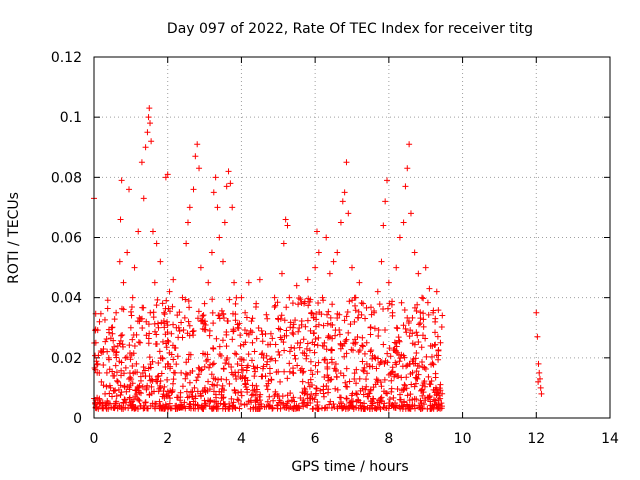 Image resolution: width=640 pixels, height=480 pixels. Describe the element at coordinates (66, 58) in the screenshot. I see `y-tick-label: 0.12` at that location.